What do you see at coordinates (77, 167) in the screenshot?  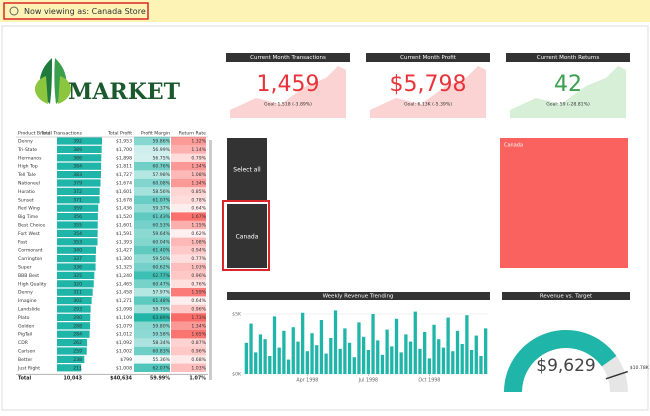 I see `table-cell: 384` at bounding box center [77, 167].